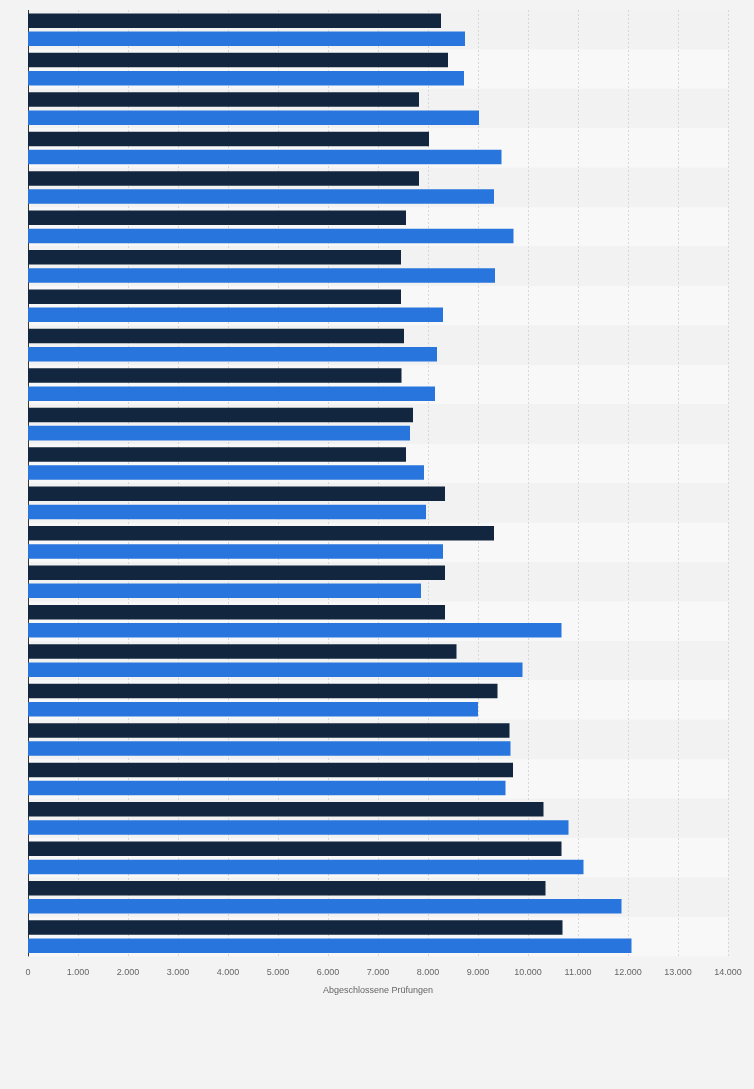 The height and width of the screenshot is (1089, 754). What do you see at coordinates (478, 972) in the screenshot?
I see `x-tick-label: 9.000` at bounding box center [478, 972].